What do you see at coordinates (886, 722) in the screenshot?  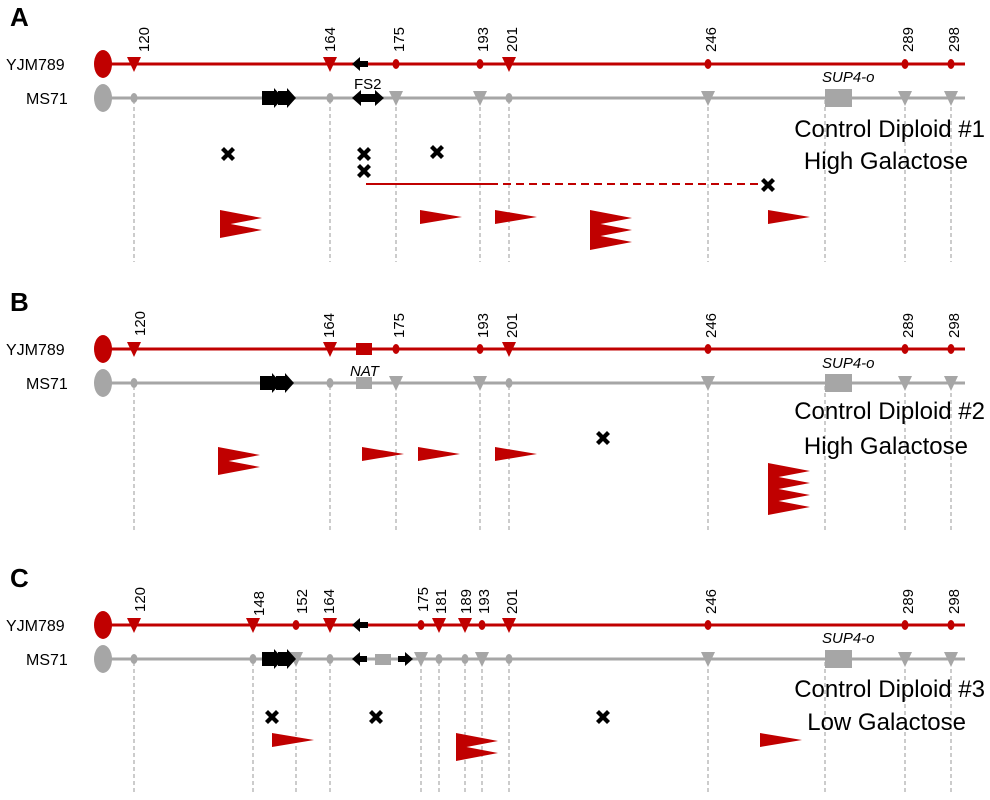 I see `condition-line-2: Low Galactose` at bounding box center [886, 722].